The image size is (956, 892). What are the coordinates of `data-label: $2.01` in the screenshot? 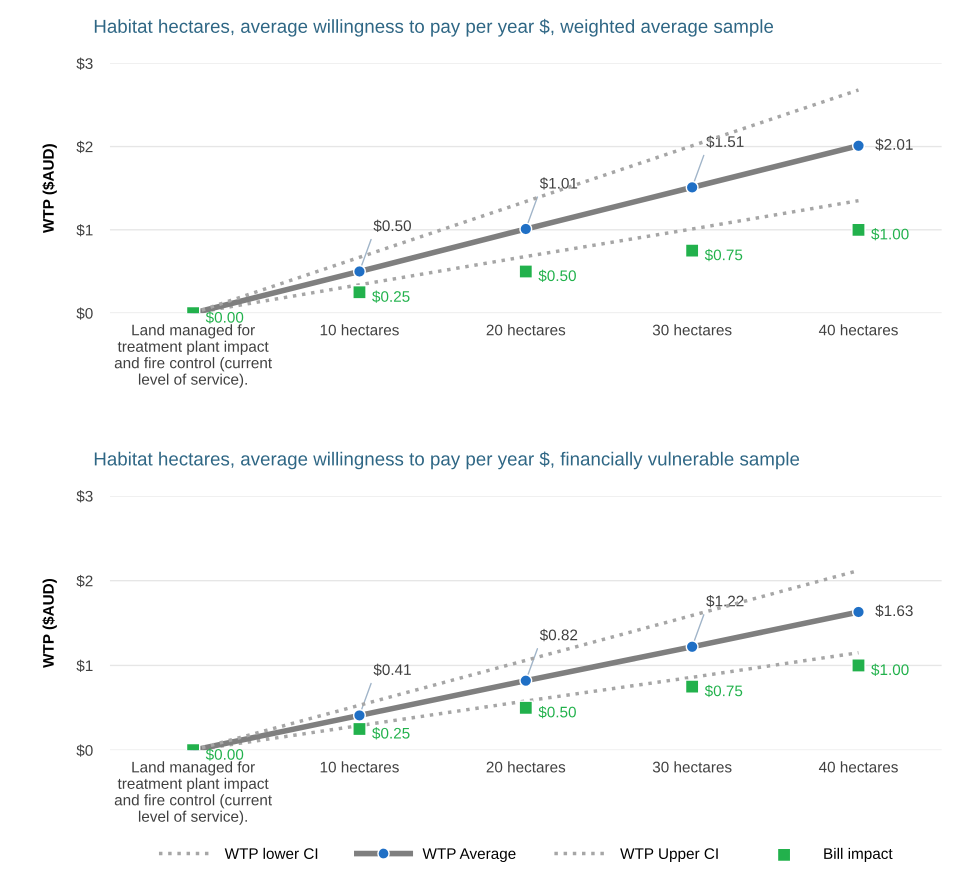 It's located at (894, 144).